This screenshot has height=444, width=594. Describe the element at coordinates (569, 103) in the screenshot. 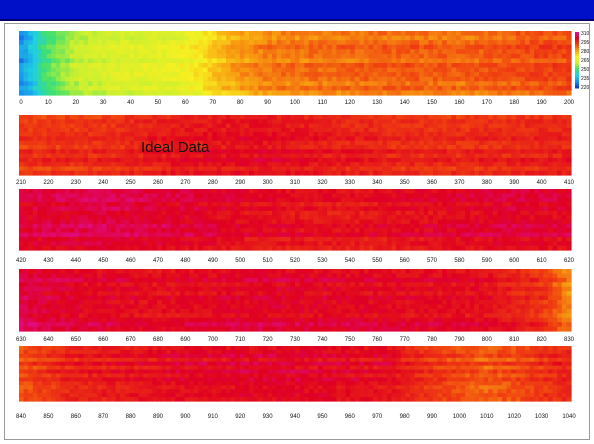

I see `x-tick-label: 200` at that location.